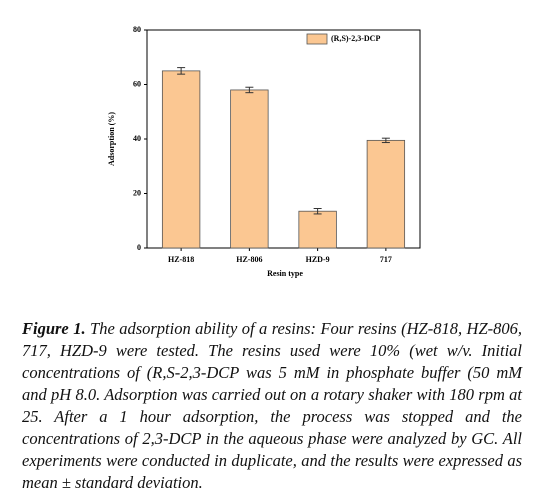 The image size is (544, 496). I want to click on y-tick-label: 40, so click(137, 138).